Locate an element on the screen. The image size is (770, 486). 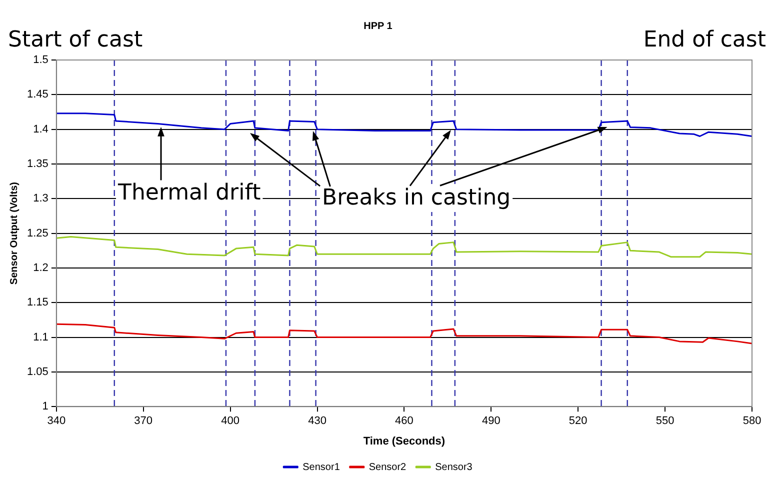
y-tick-label: 1 is located at coordinates (45, 406).